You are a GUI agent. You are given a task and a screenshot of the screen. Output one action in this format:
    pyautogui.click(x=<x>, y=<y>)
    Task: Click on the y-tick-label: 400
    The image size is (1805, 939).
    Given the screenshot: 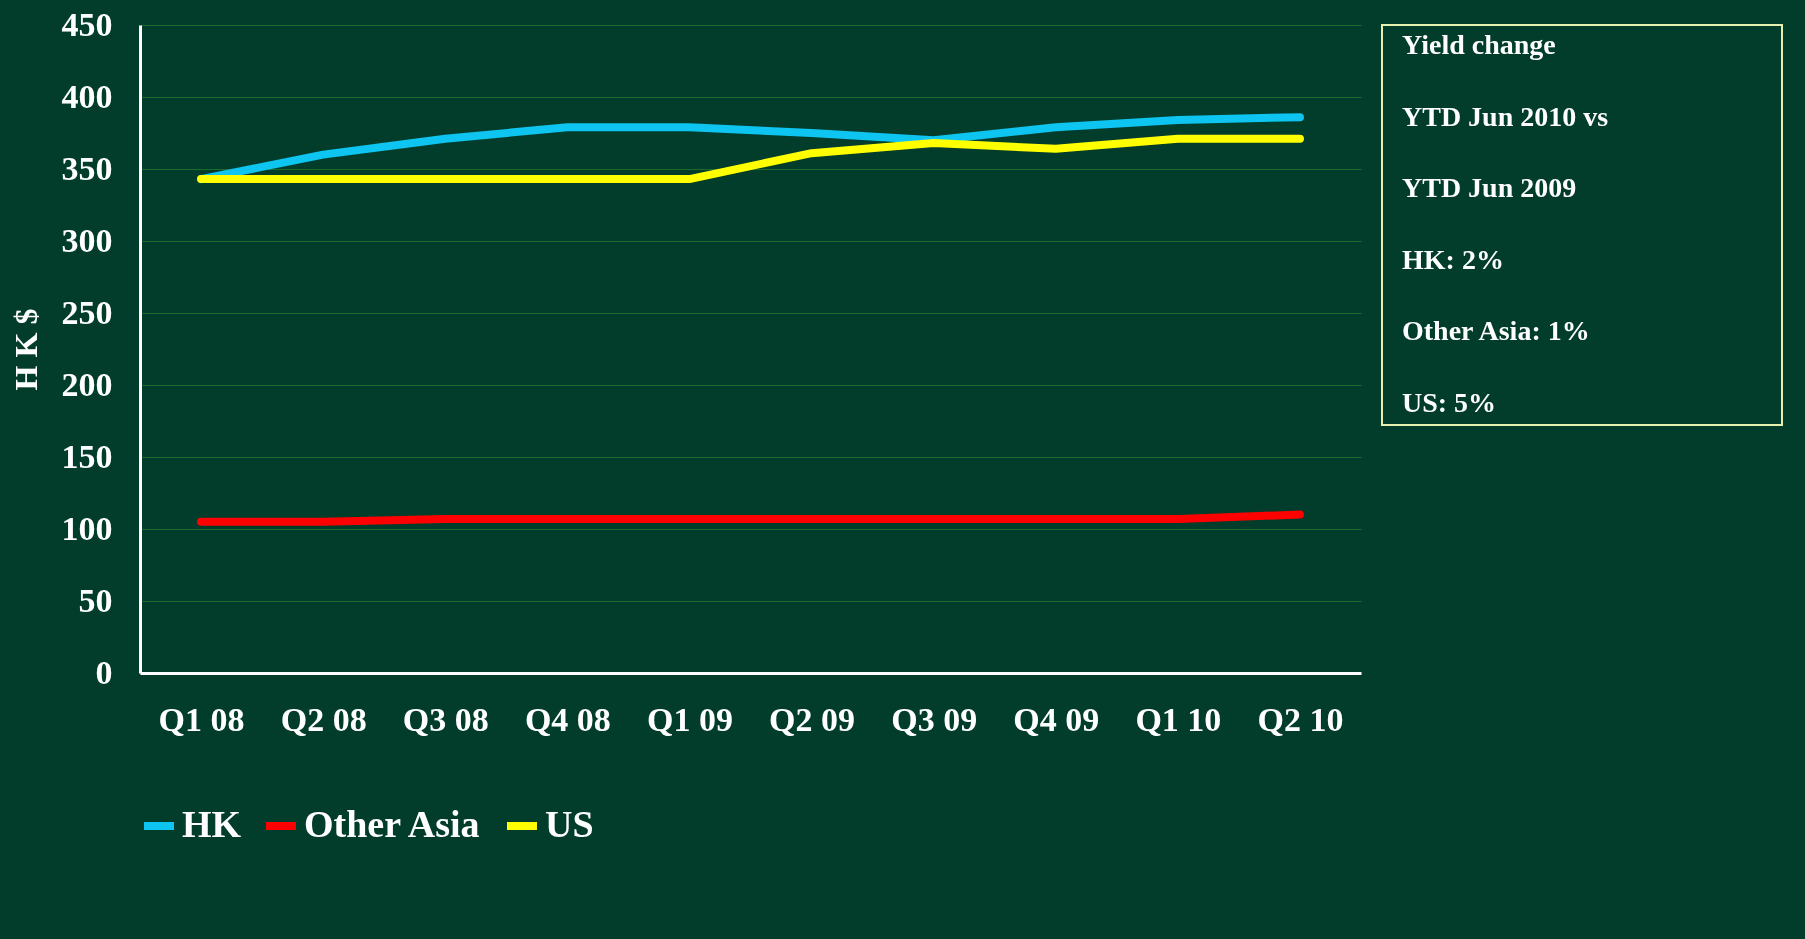 What is the action you would take?
    pyautogui.click(x=87, y=96)
    